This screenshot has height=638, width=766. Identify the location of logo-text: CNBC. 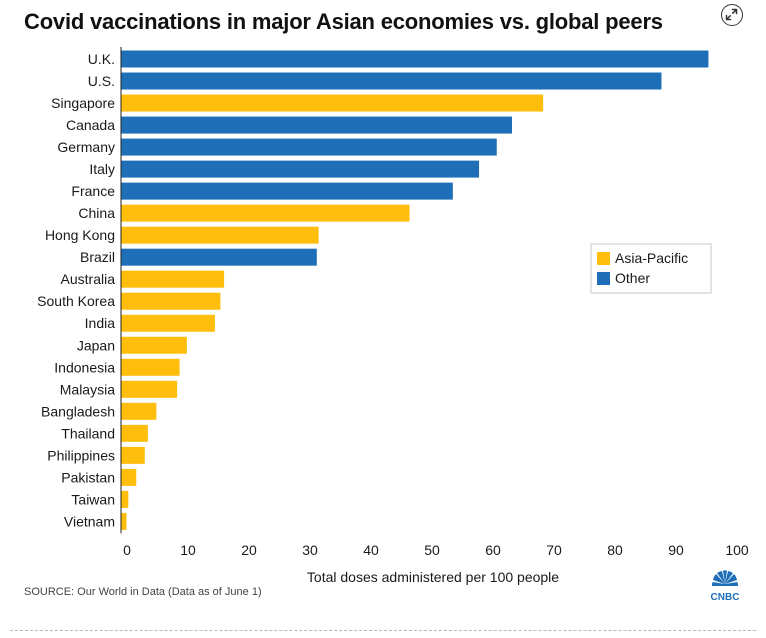
(725, 597).